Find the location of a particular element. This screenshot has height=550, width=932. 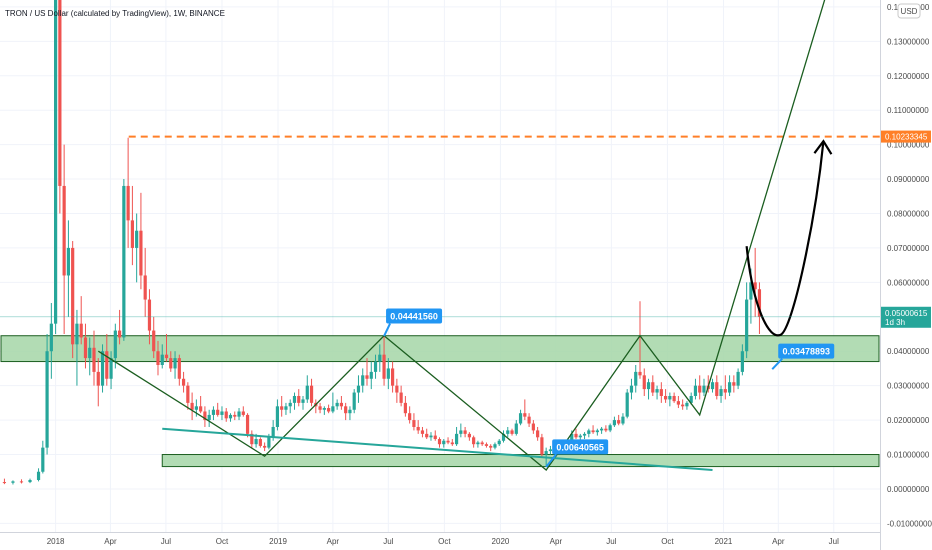

y-tick-label: 0.13000000 is located at coordinates (908, 41).